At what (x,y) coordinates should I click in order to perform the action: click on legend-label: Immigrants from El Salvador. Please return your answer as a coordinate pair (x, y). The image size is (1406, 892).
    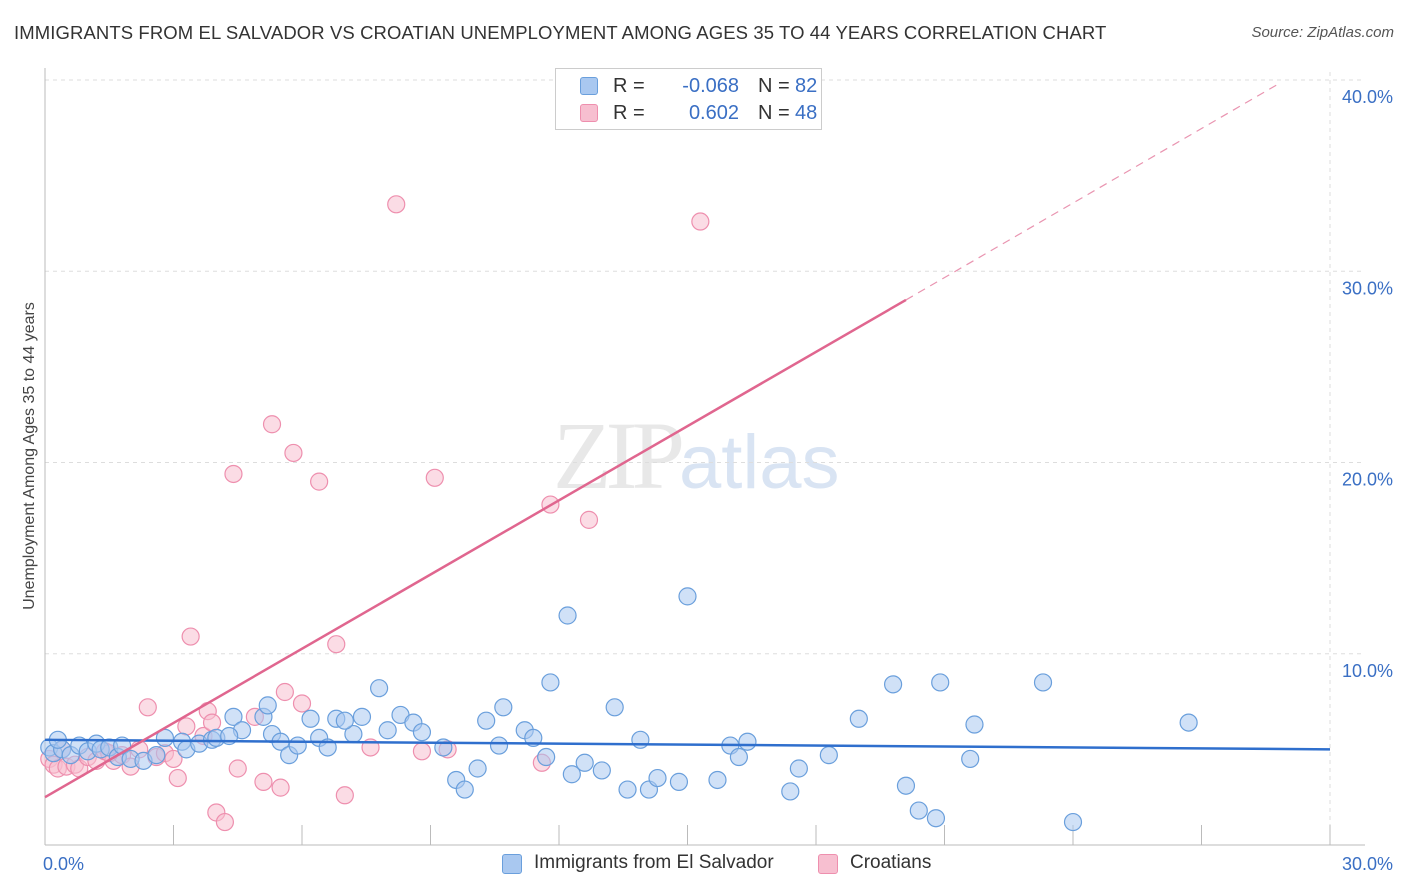
    Looking at the image, I should click on (654, 862).